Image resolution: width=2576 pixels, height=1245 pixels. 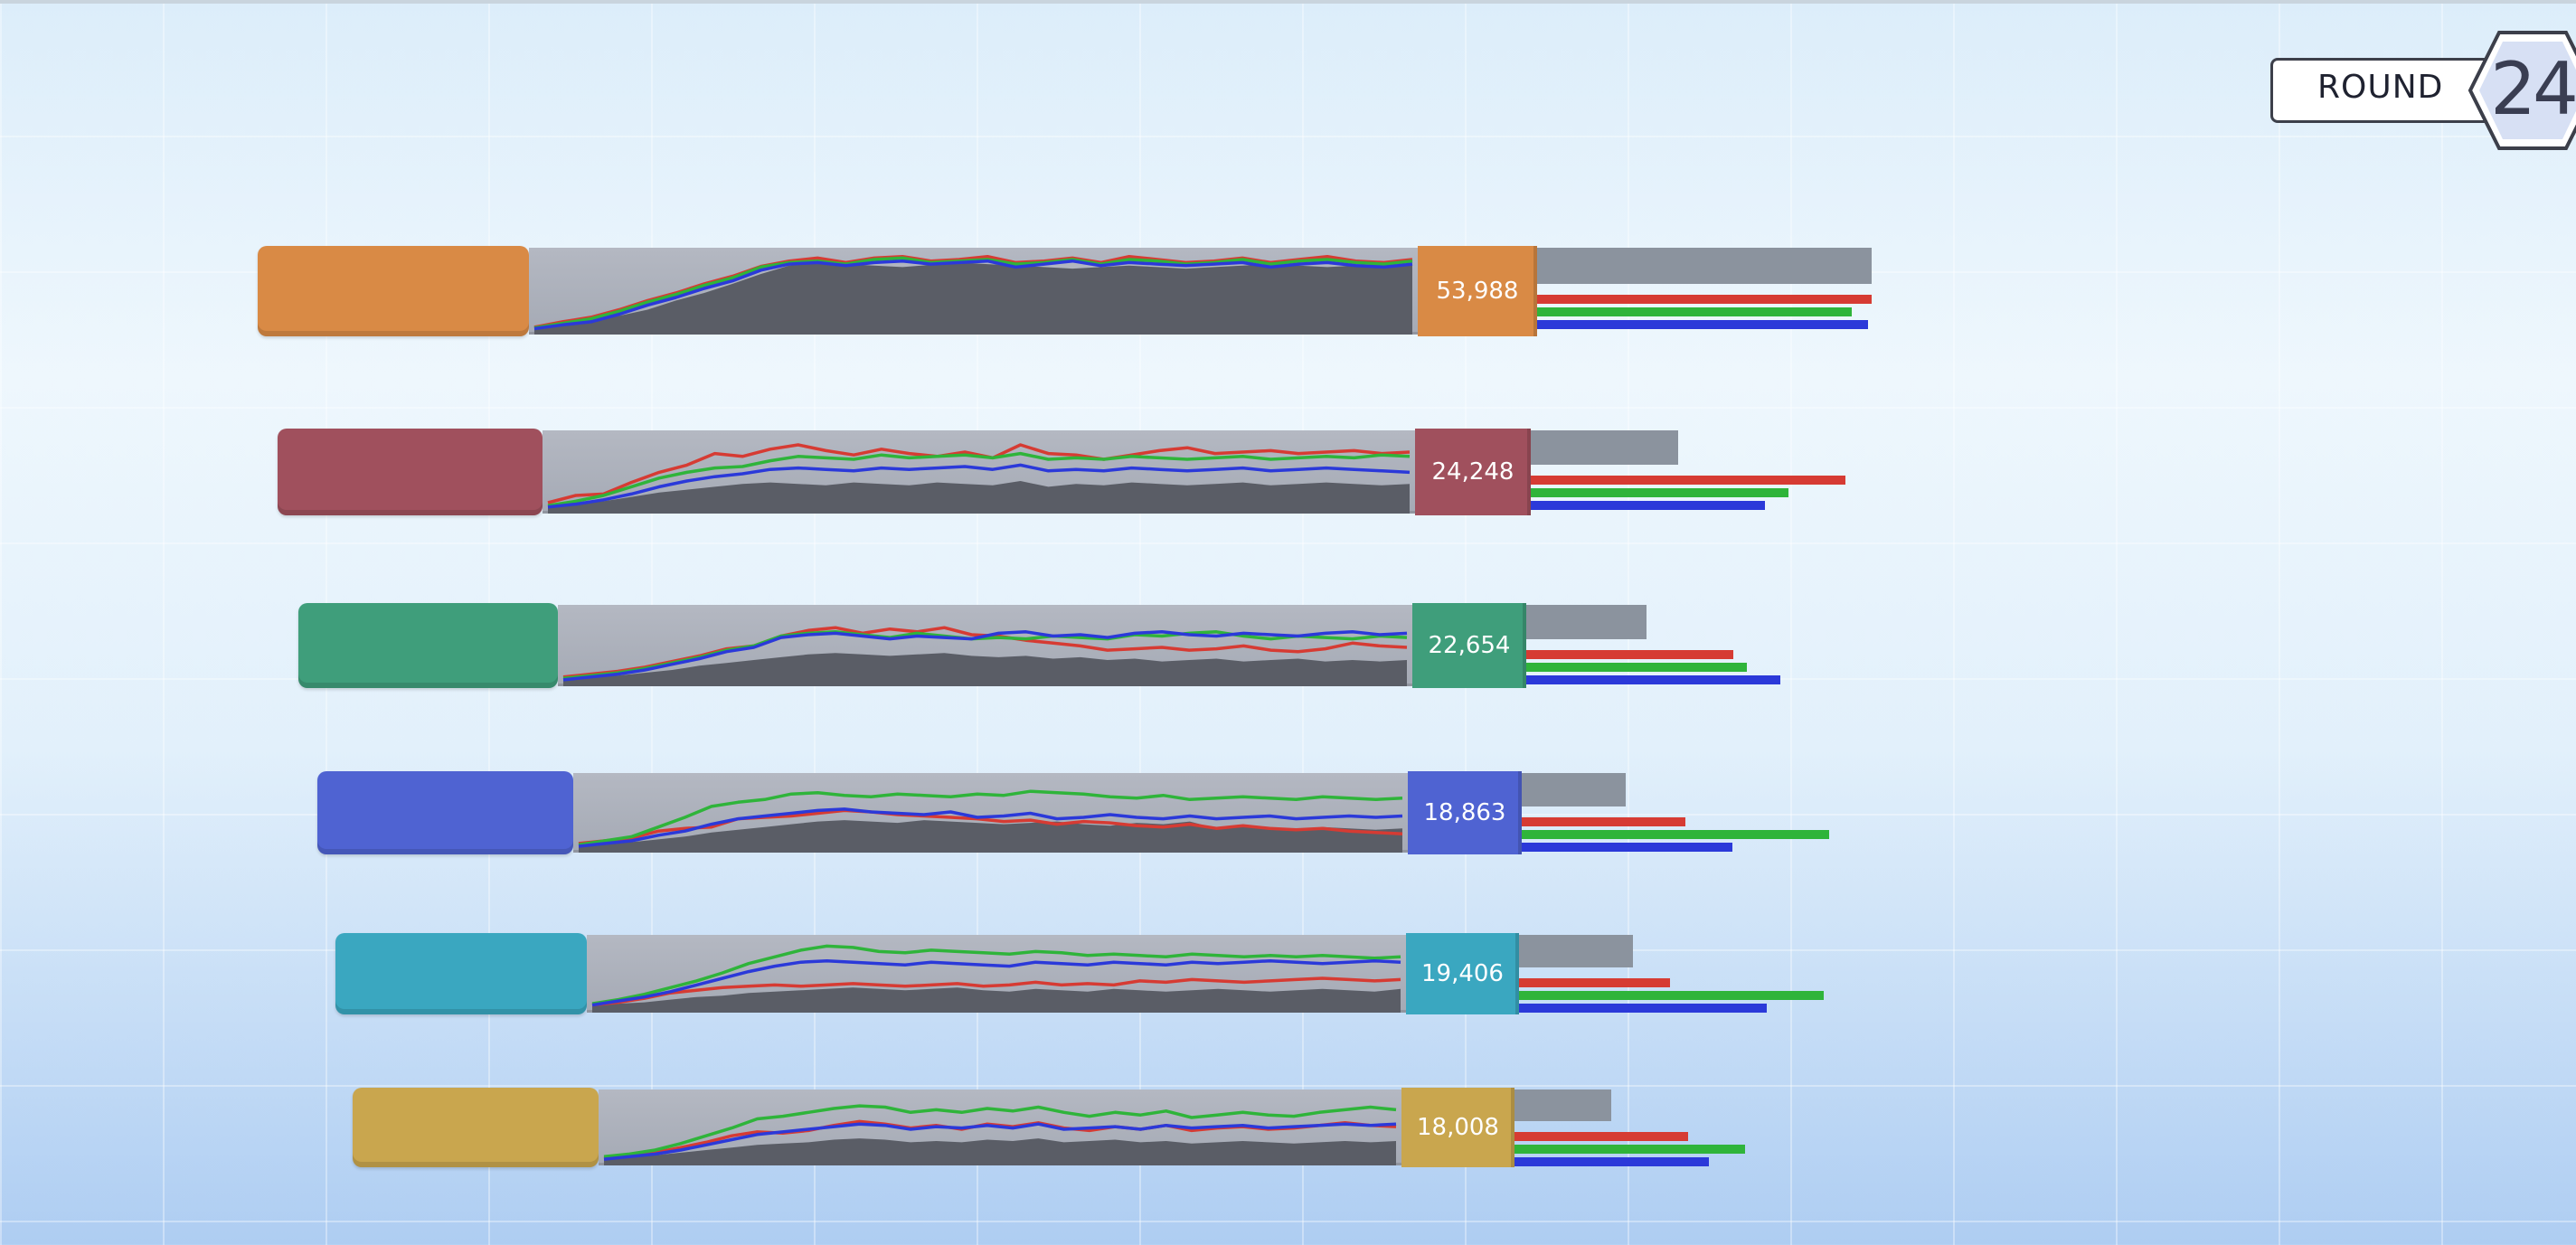 I want to click on top-edge, so click(x=1288, y=2).